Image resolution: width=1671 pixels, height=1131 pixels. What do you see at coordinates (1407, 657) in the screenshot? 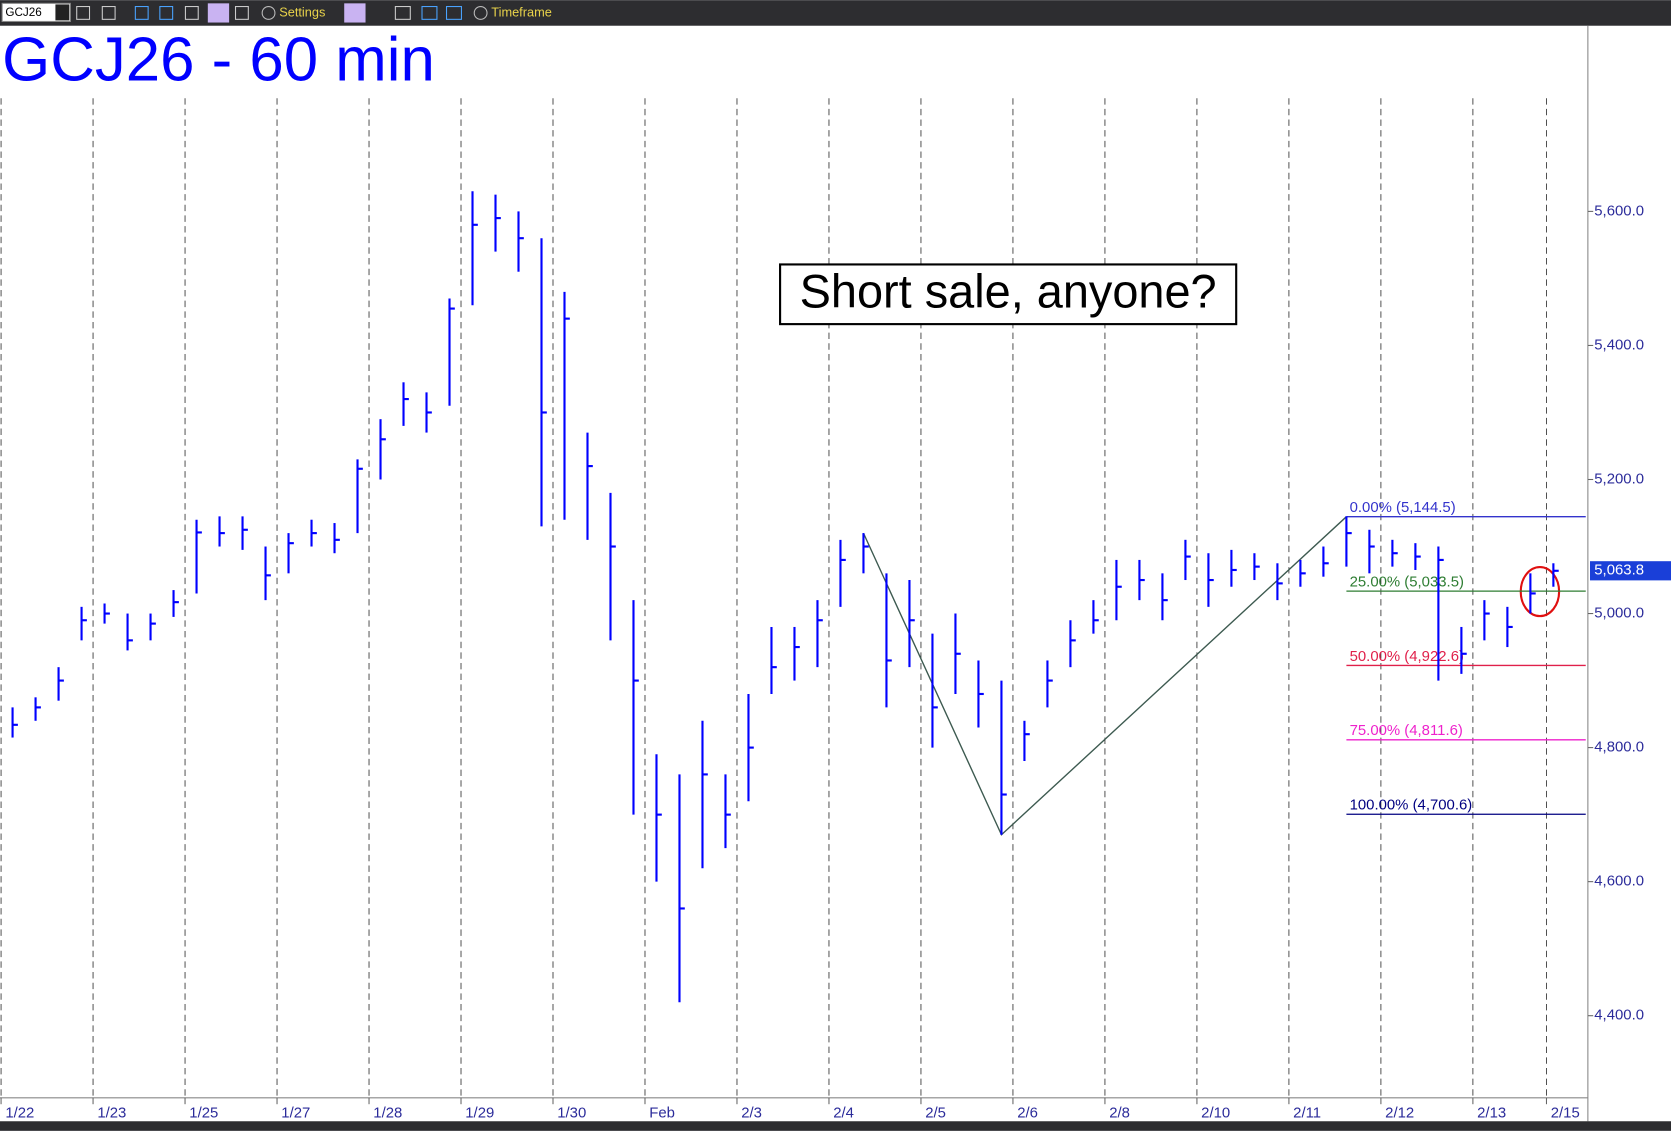
I see `fib-label: 50.00% (4,922.6)` at bounding box center [1407, 657].